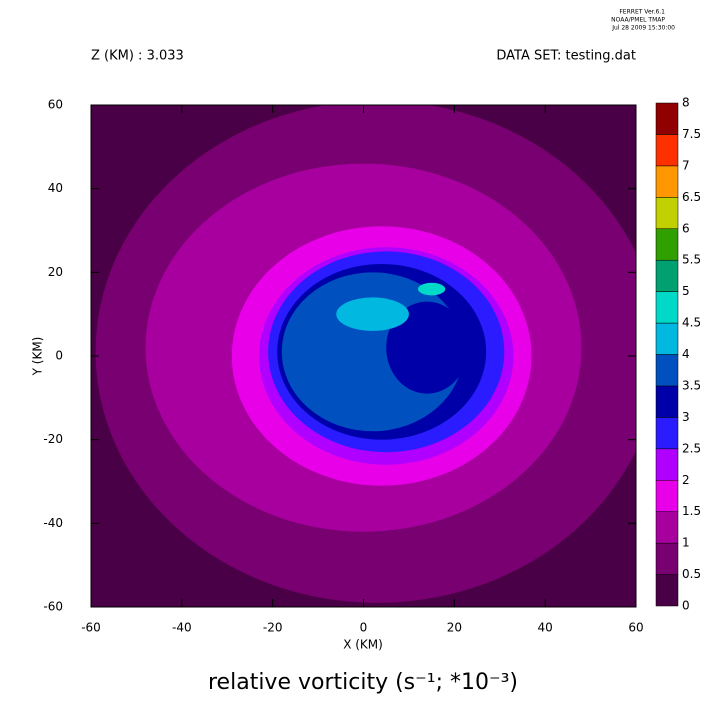 This screenshot has width=713, height=713. What do you see at coordinates (38, 357) in the screenshot?
I see `y-label: Y (KM)` at bounding box center [38, 357].